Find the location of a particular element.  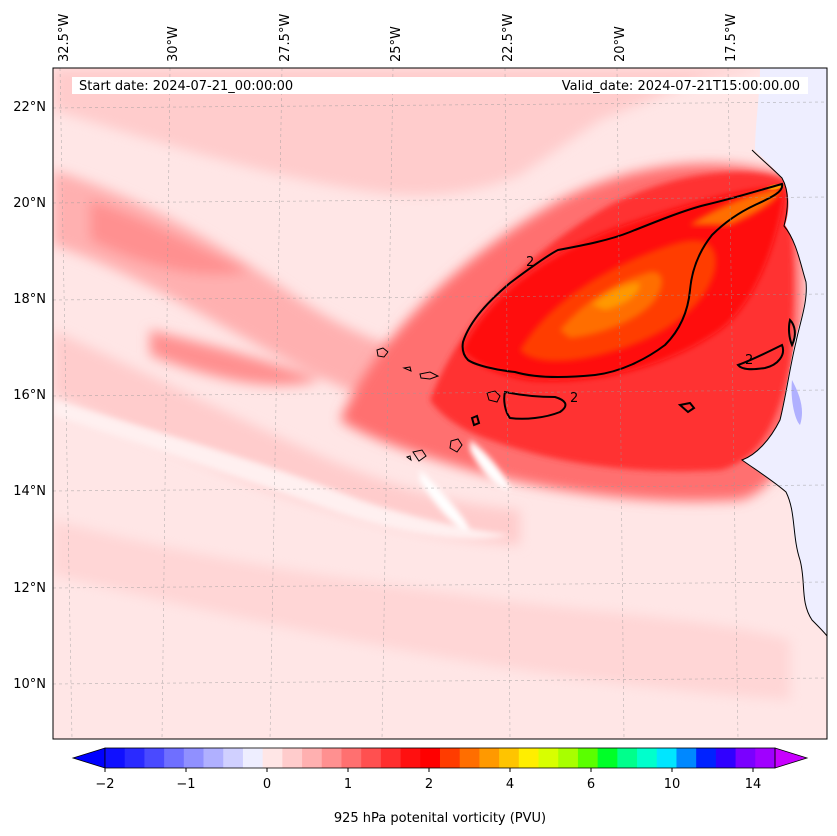

colorbar-frame is located at coordinates (440, 758).